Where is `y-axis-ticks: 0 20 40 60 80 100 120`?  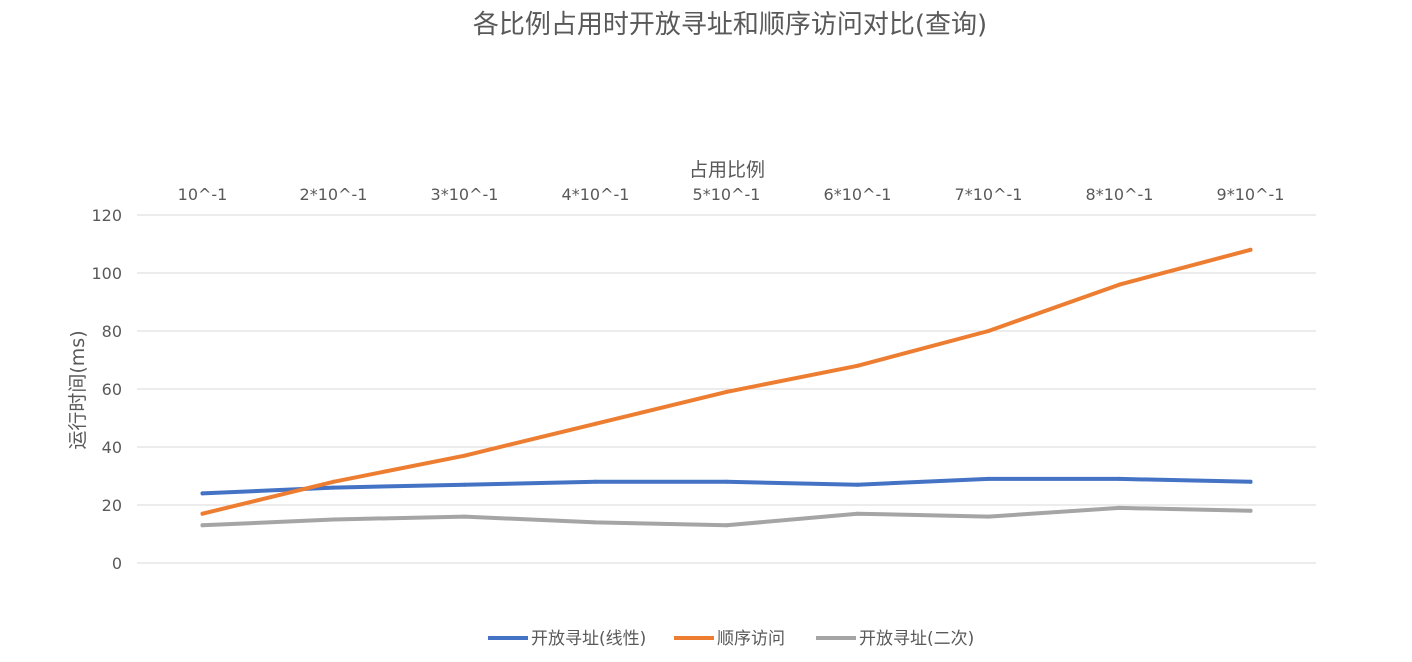 y-axis-ticks: 0 20 40 60 80 100 120 is located at coordinates (106, 389).